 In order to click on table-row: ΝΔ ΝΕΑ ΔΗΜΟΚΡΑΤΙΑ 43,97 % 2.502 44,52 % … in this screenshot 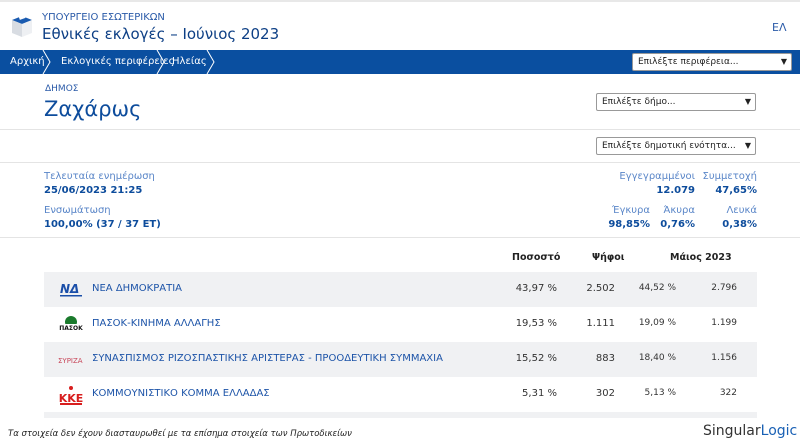, I will do `click(400, 289)`.